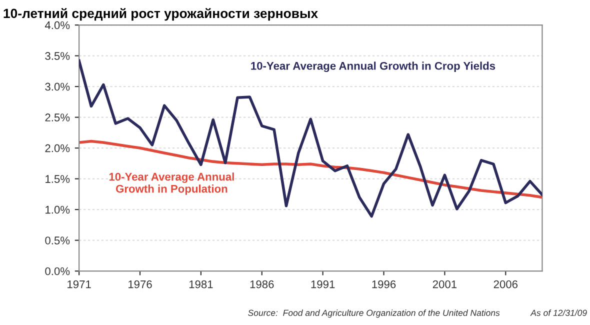 This screenshot has width=590, height=325. Describe the element at coordinates (201, 284) in the screenshot. I see `x-tick-label: 1981` at that location.